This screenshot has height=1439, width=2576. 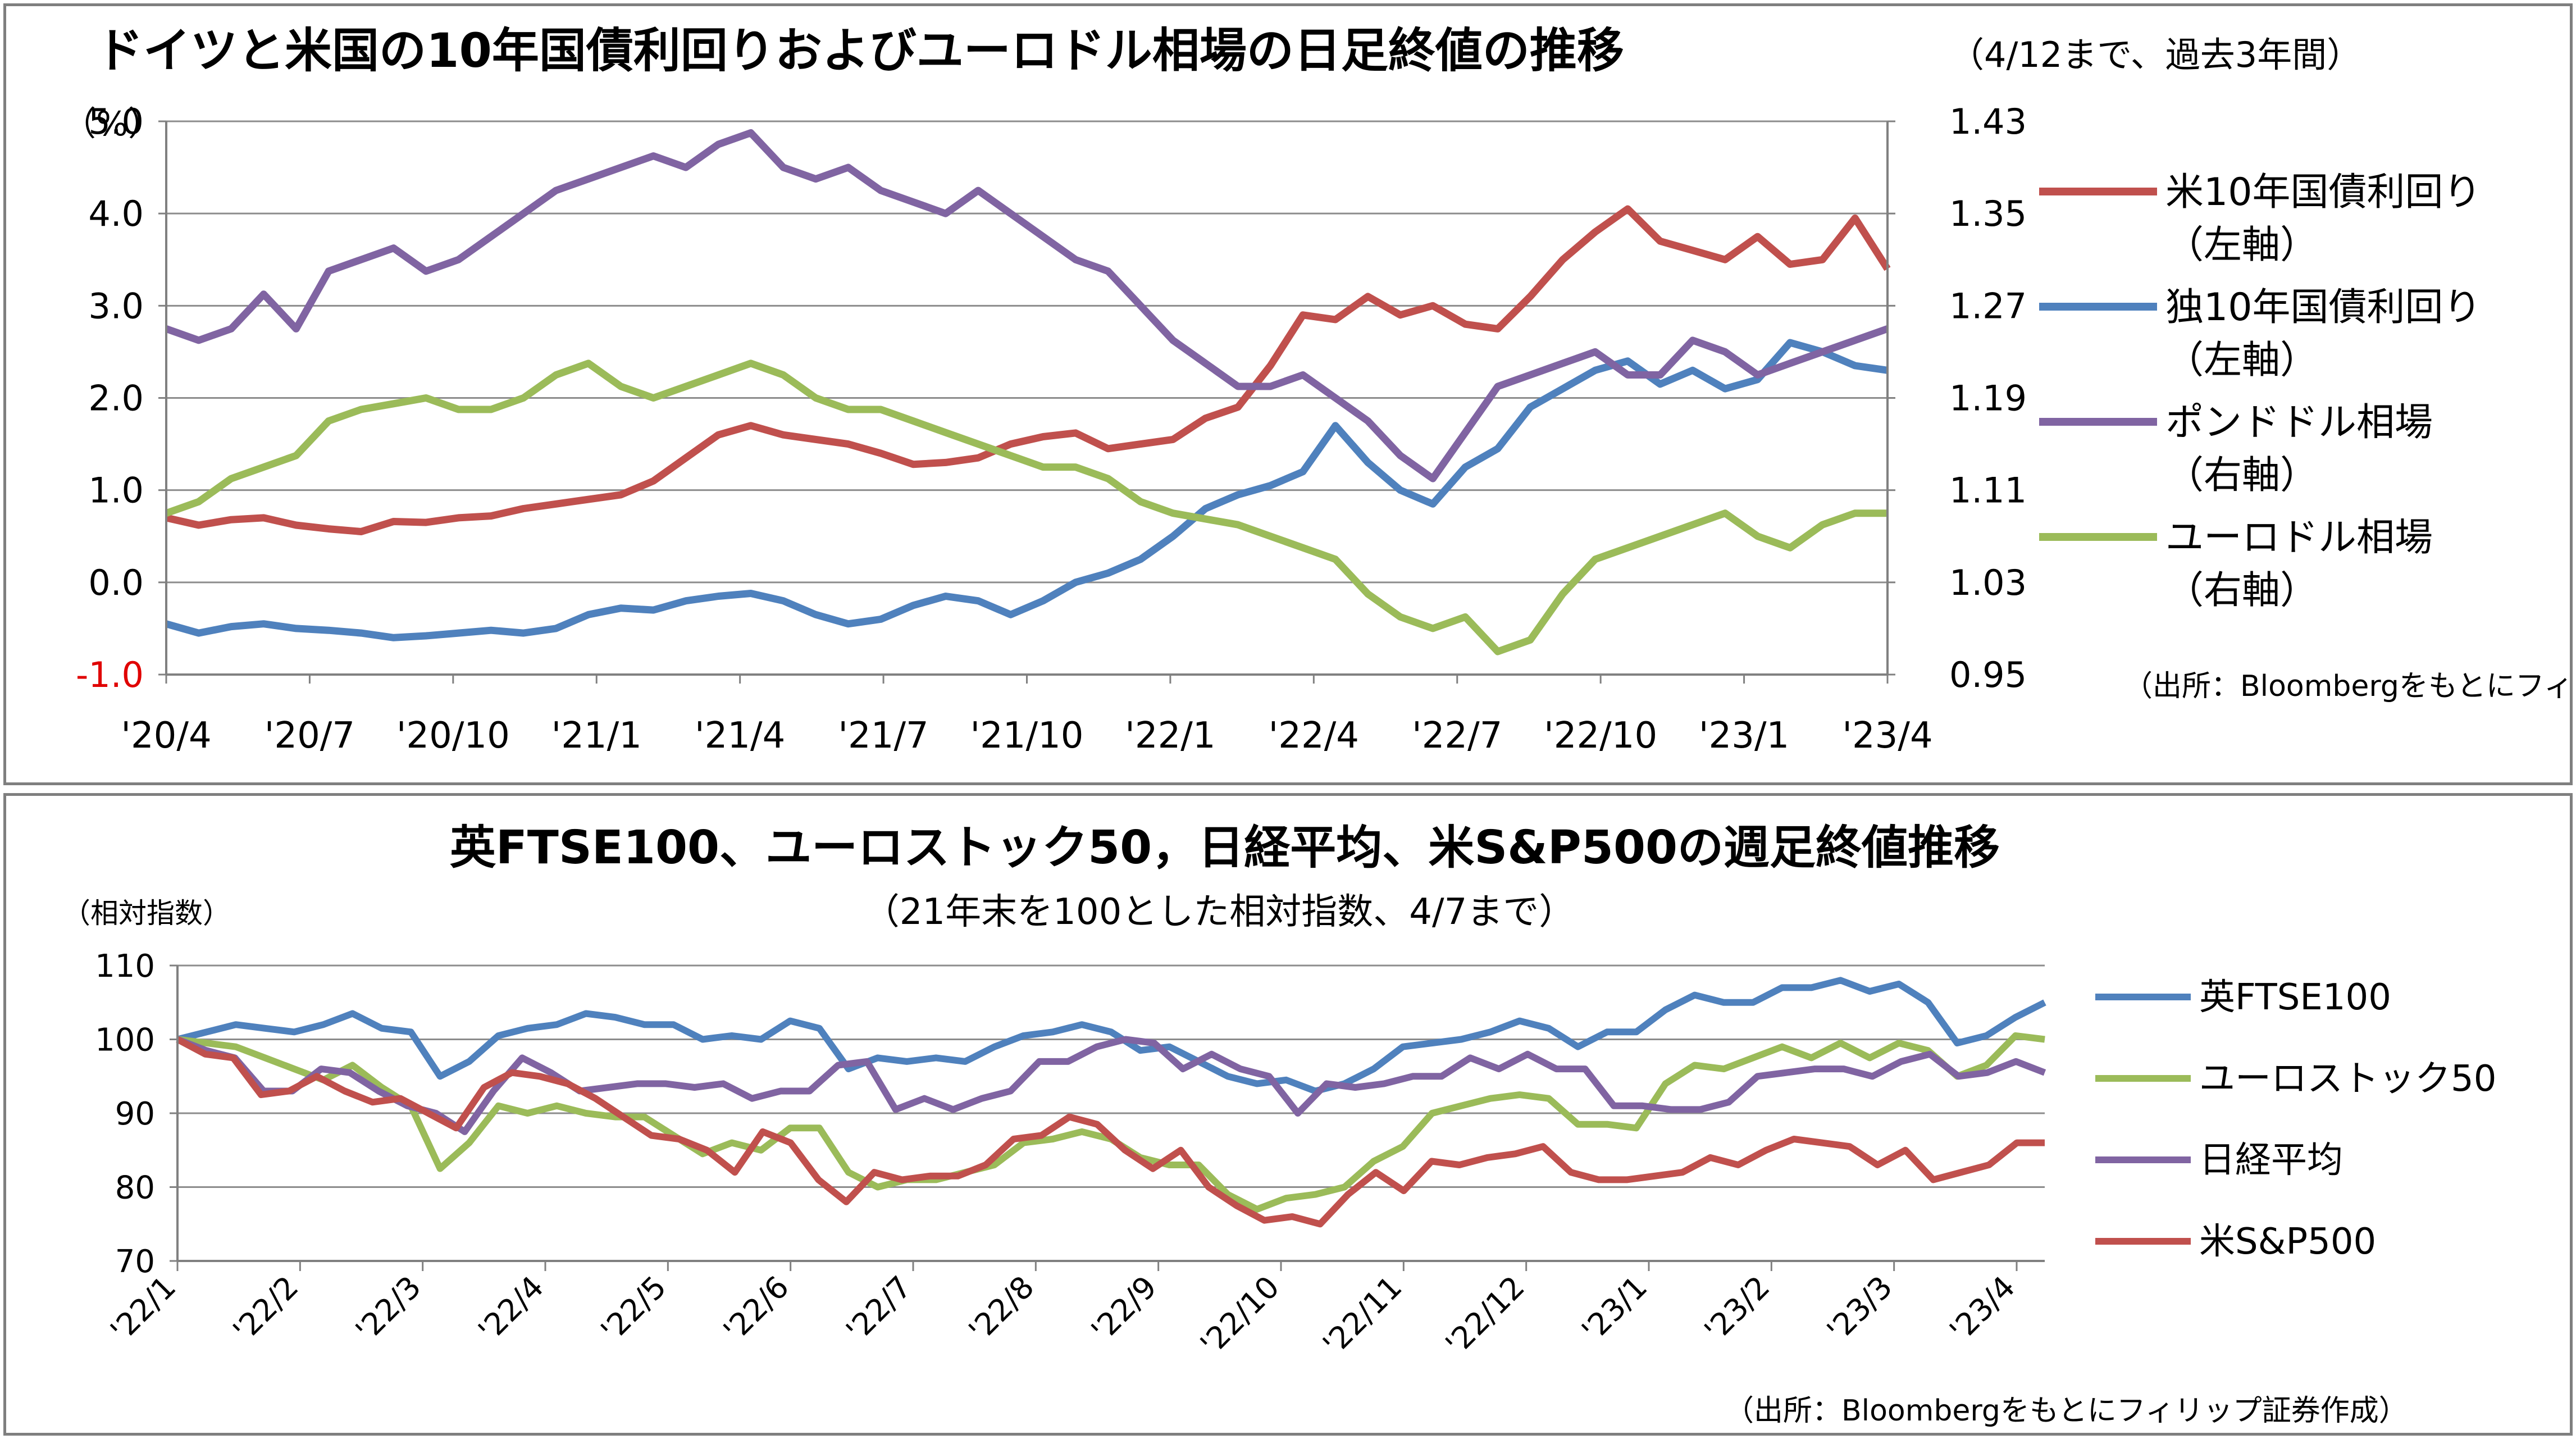 I want to click on right-tick-label: 1.35, so click(x=1988, y=213).